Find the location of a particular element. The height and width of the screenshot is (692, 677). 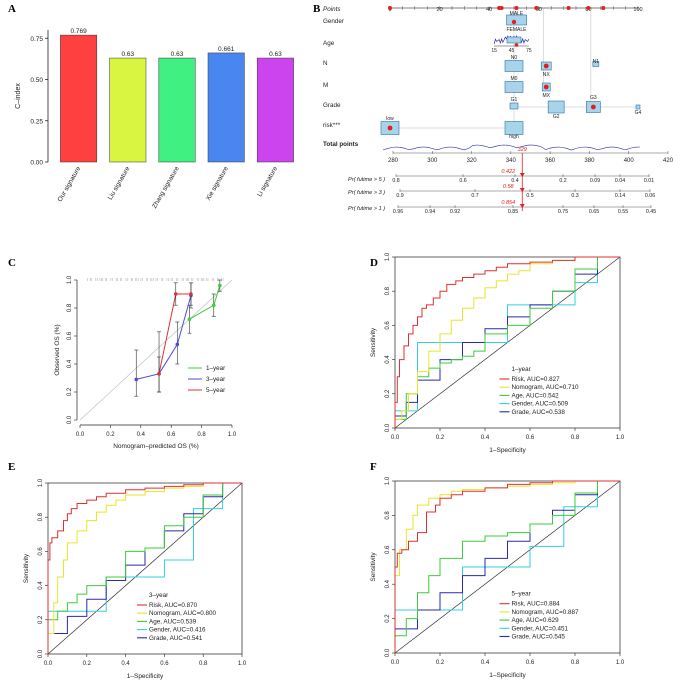

row-label-total-points: Total points is located at coordinates (341, 144).